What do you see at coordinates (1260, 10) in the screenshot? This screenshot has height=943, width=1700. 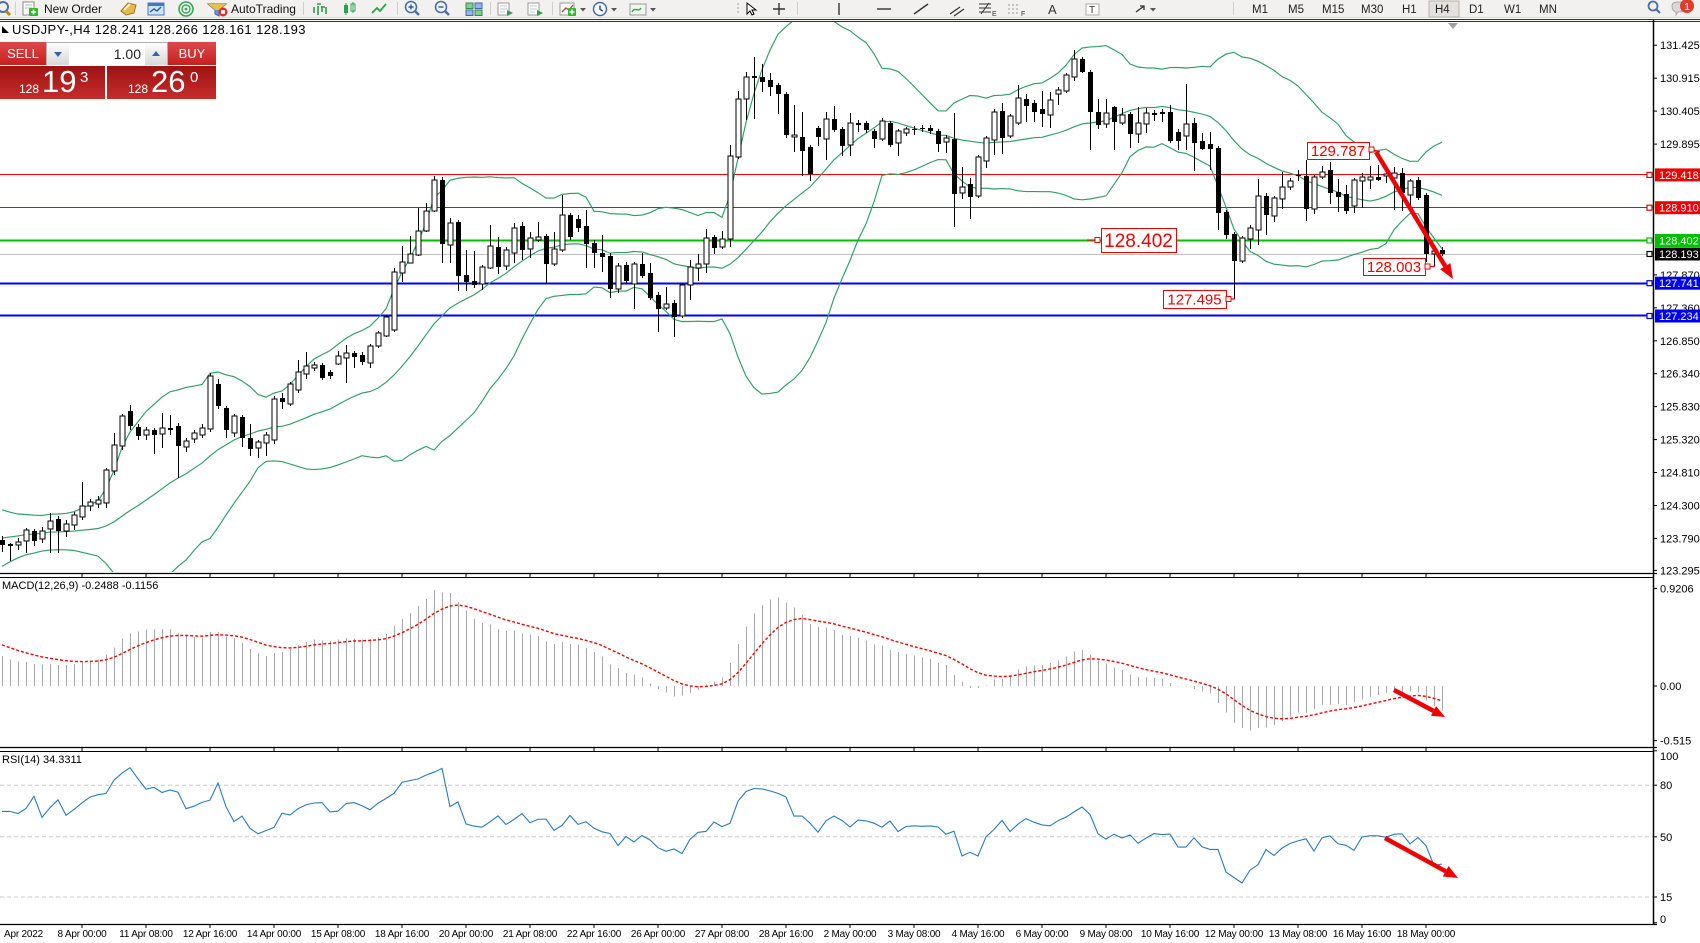 I see `svg-text: M1` at bounding box center [1260, 10].